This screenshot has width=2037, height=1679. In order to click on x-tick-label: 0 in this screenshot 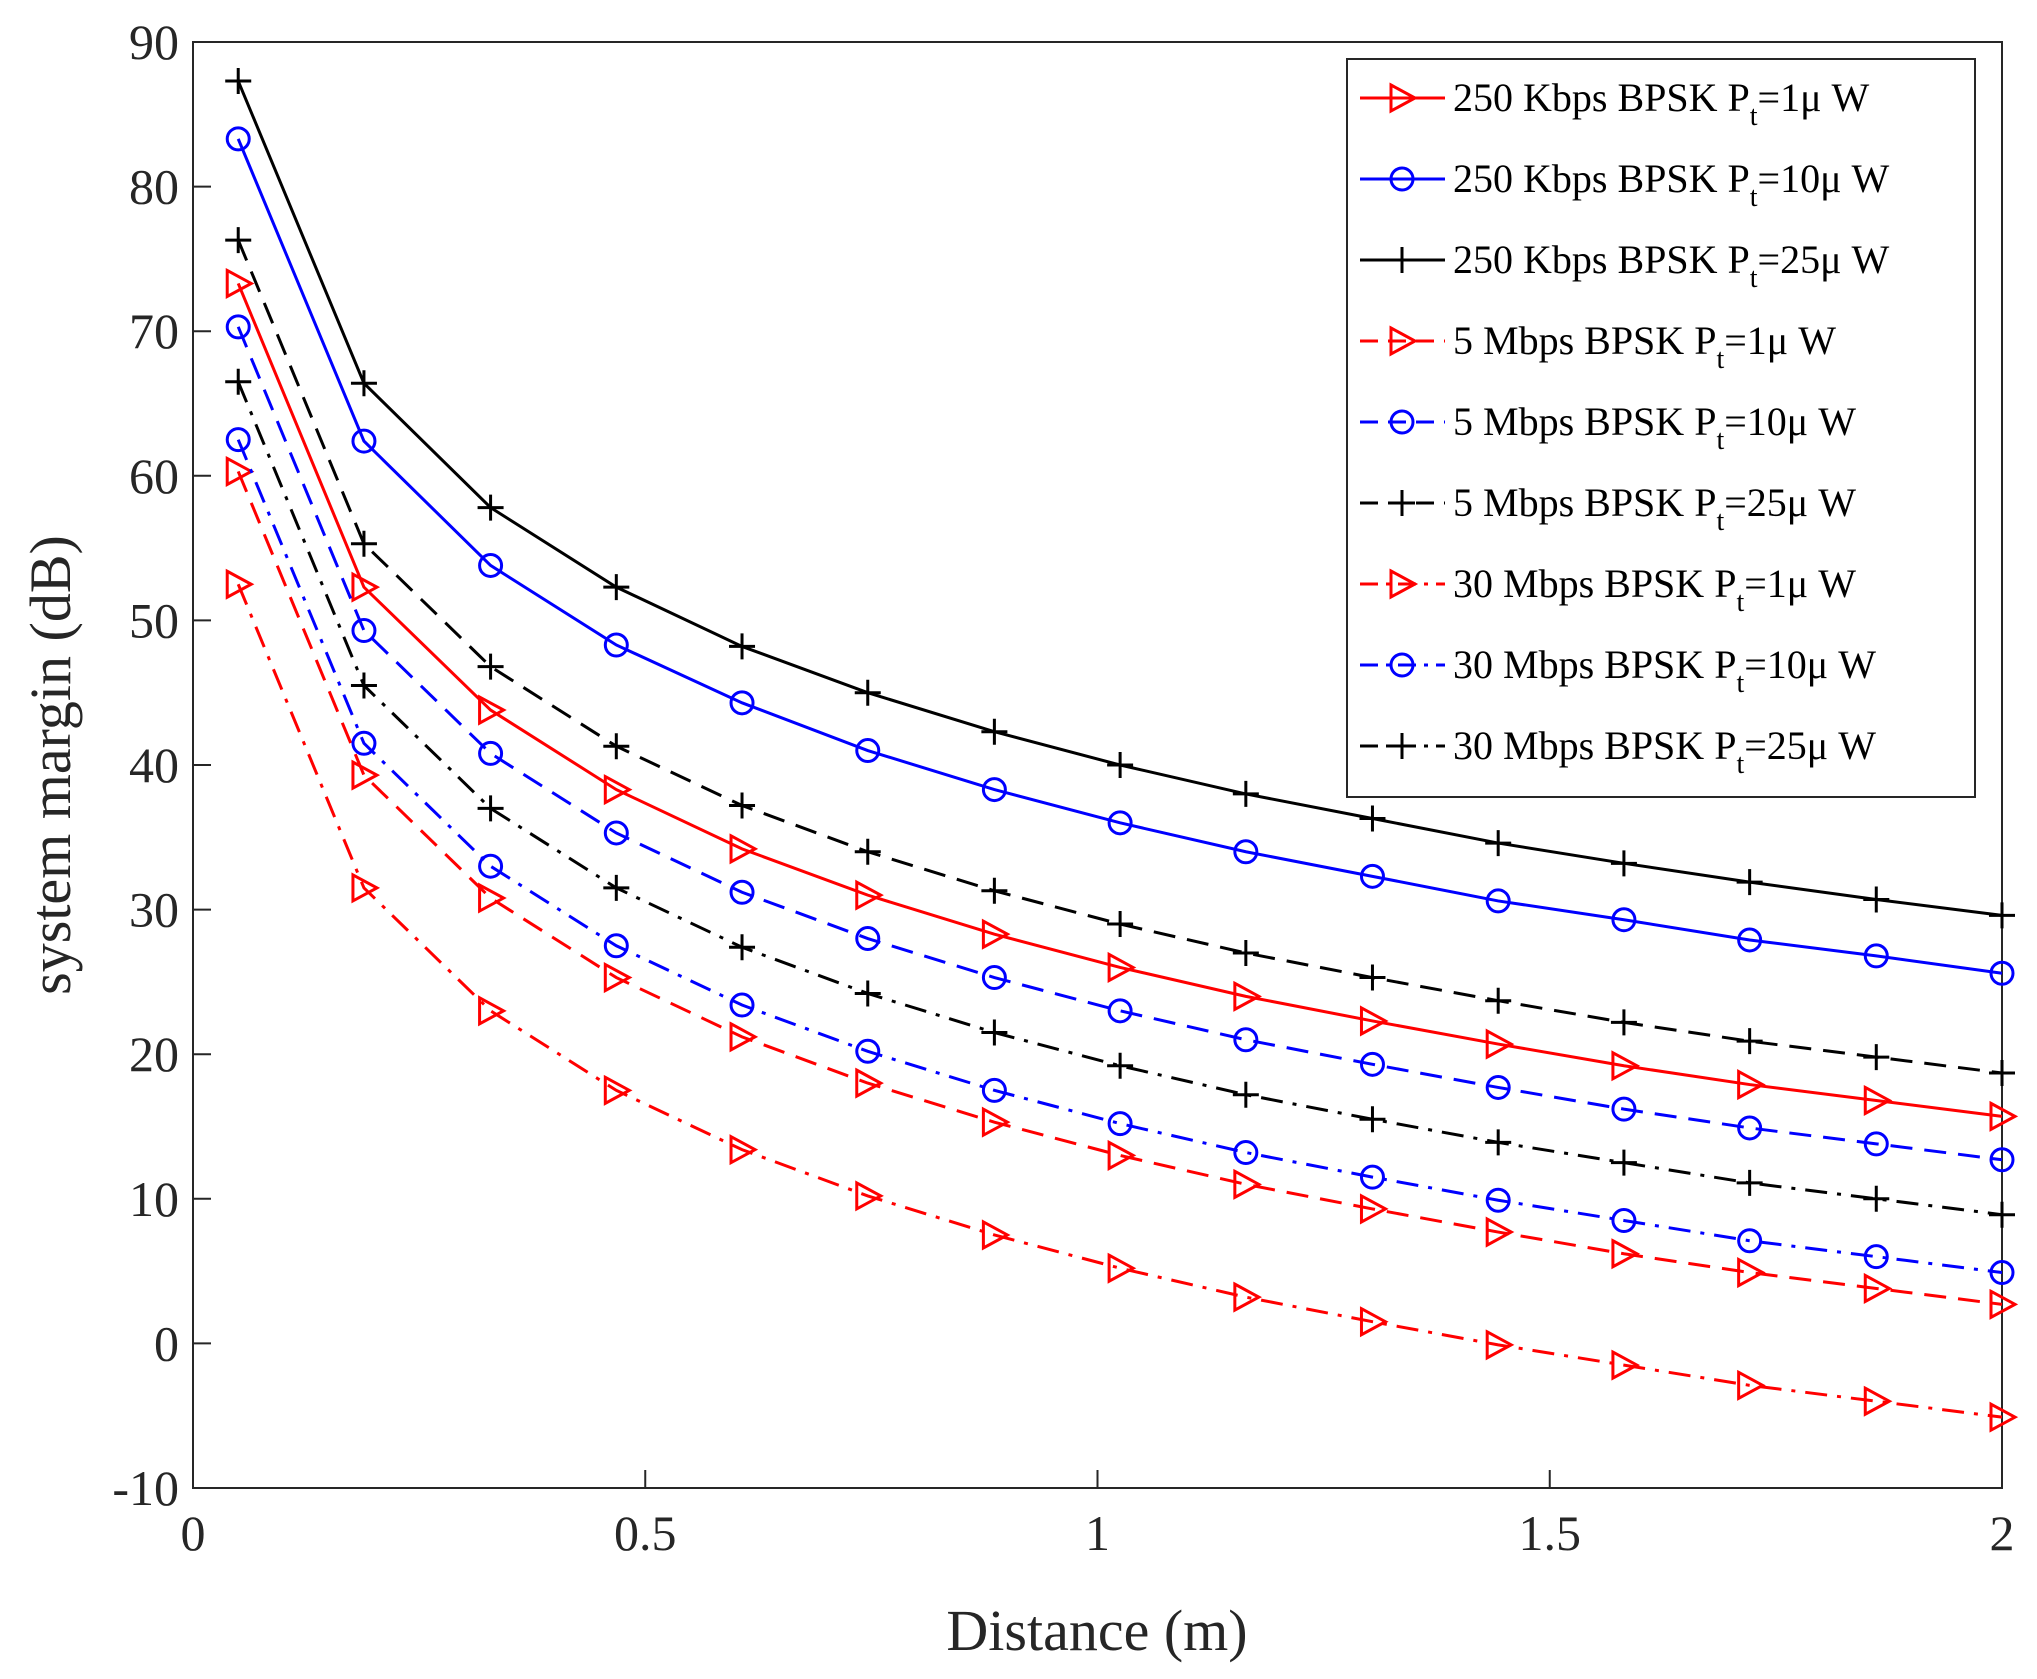, I will do `click(193, 1533)`.